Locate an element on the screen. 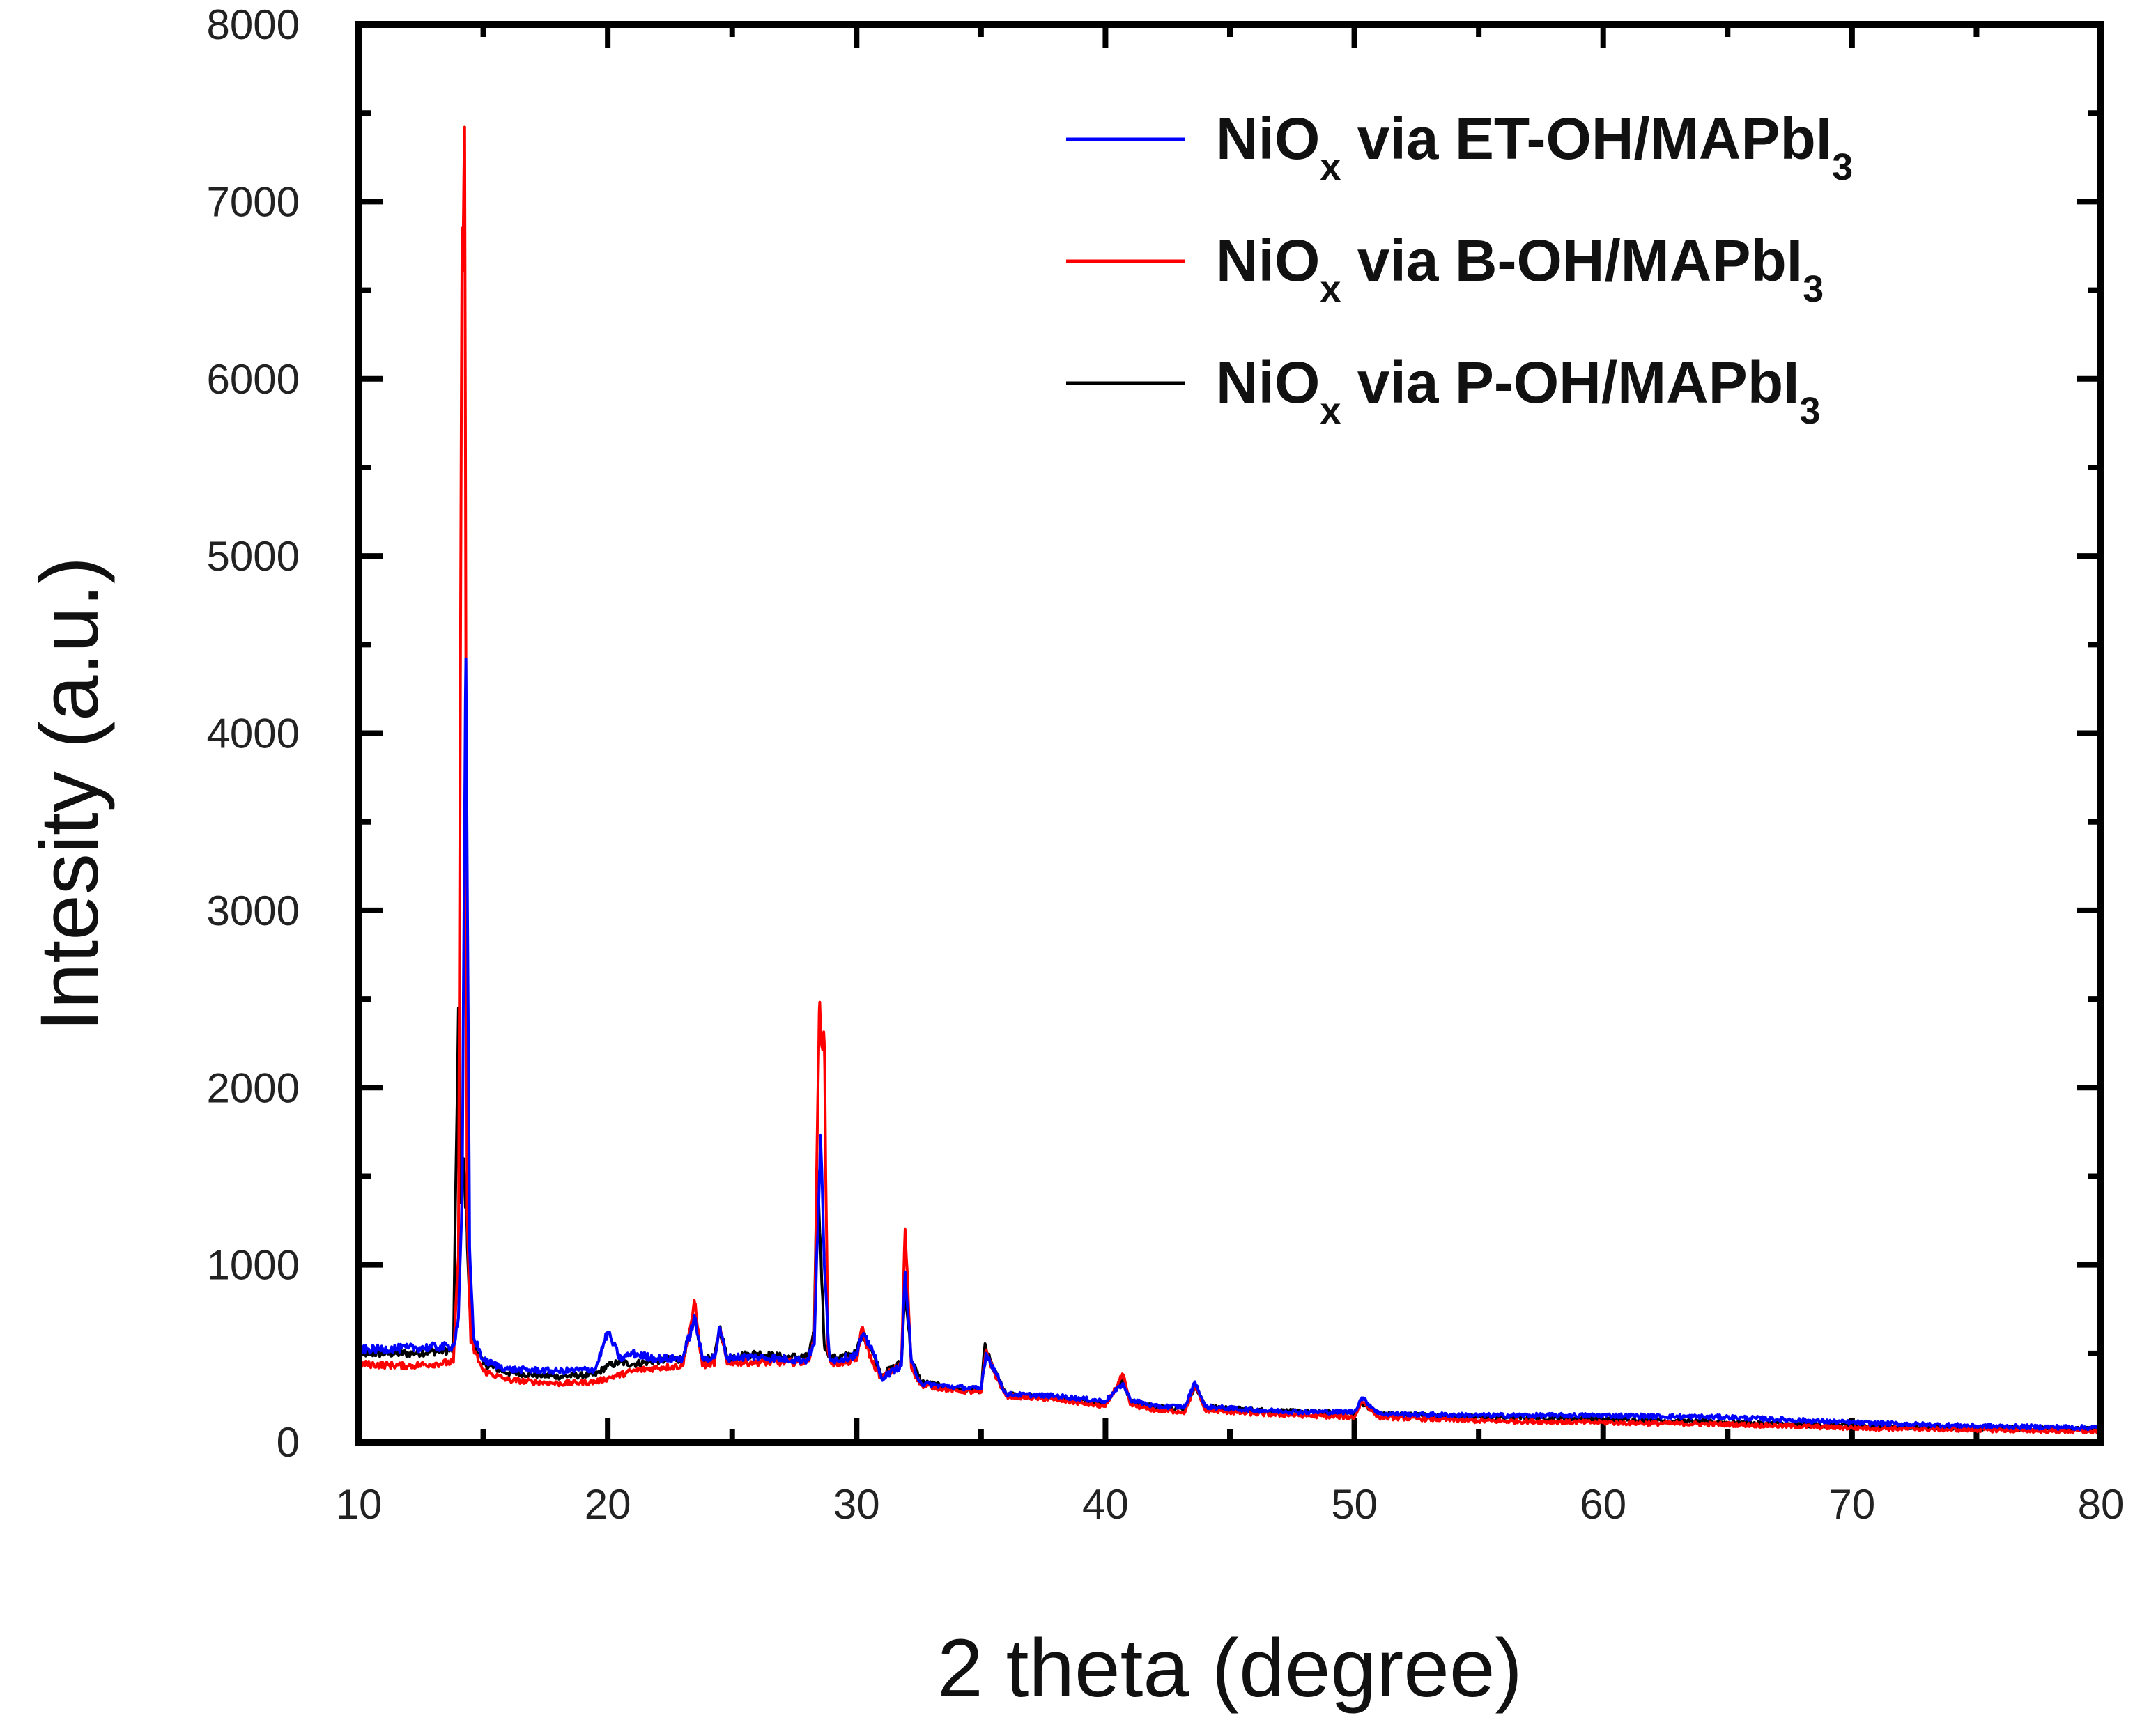  y-tick-label: 2000 is located at coordinates (253, 1088).